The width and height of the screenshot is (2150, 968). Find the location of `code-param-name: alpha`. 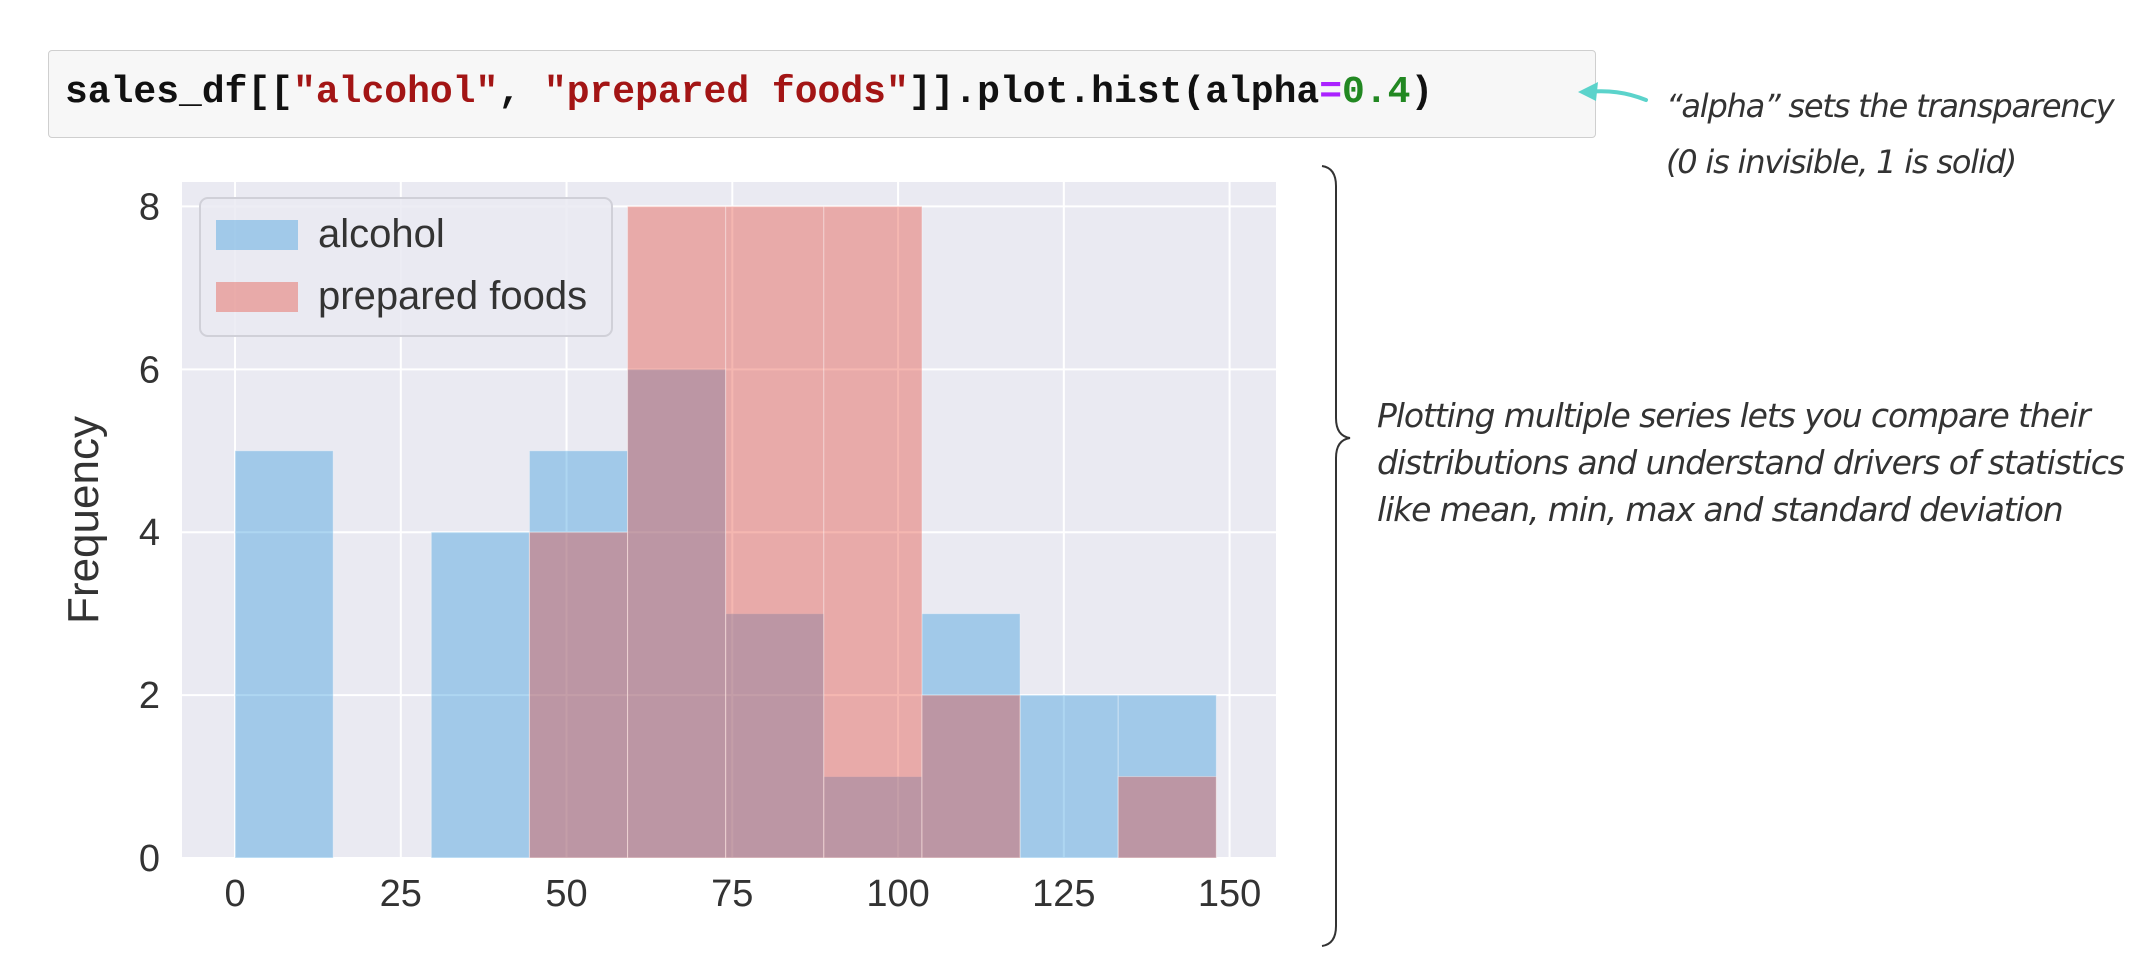

code-param-name: alpha is located at coordinates (1262, 92).